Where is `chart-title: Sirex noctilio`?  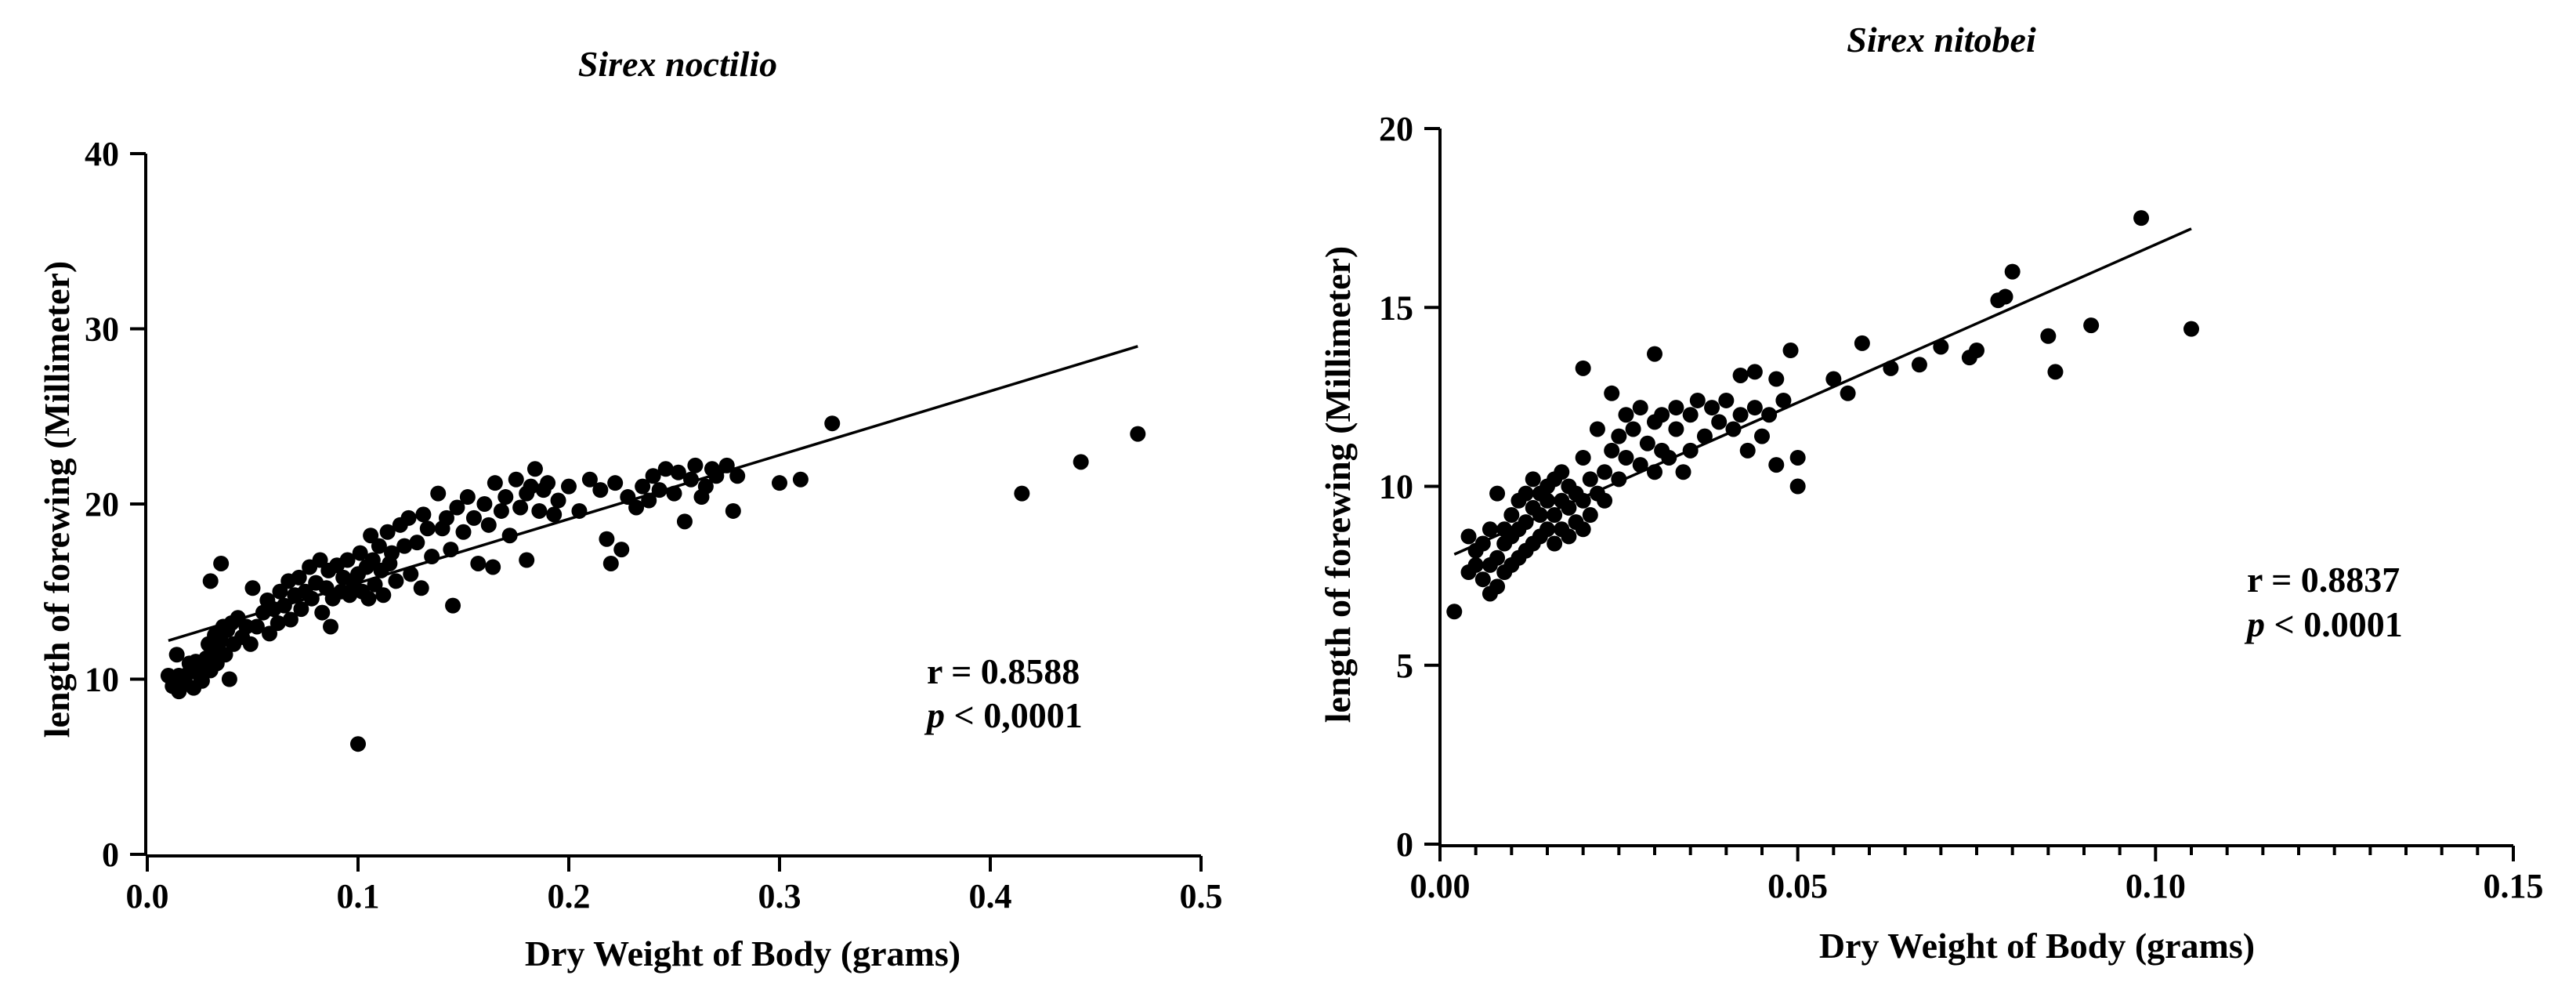
chart-title: Sirex noctilio is located at coordinates (678, 64).